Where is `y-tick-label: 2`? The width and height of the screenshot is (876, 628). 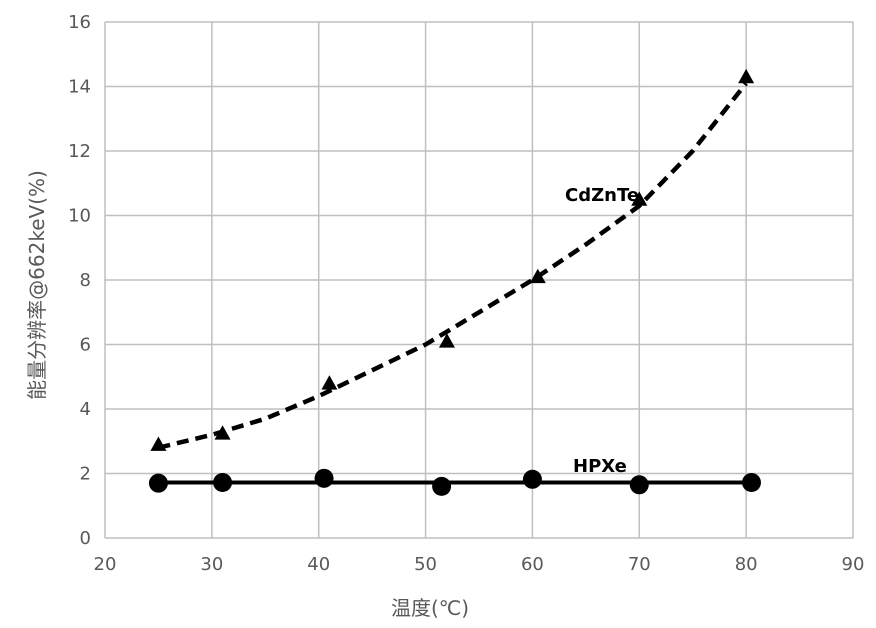
y-tick-label: 2 is located at coordinates (85, 474).